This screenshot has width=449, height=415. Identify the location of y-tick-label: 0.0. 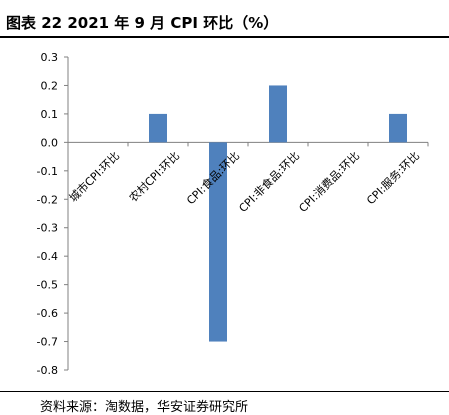
(50, 142).